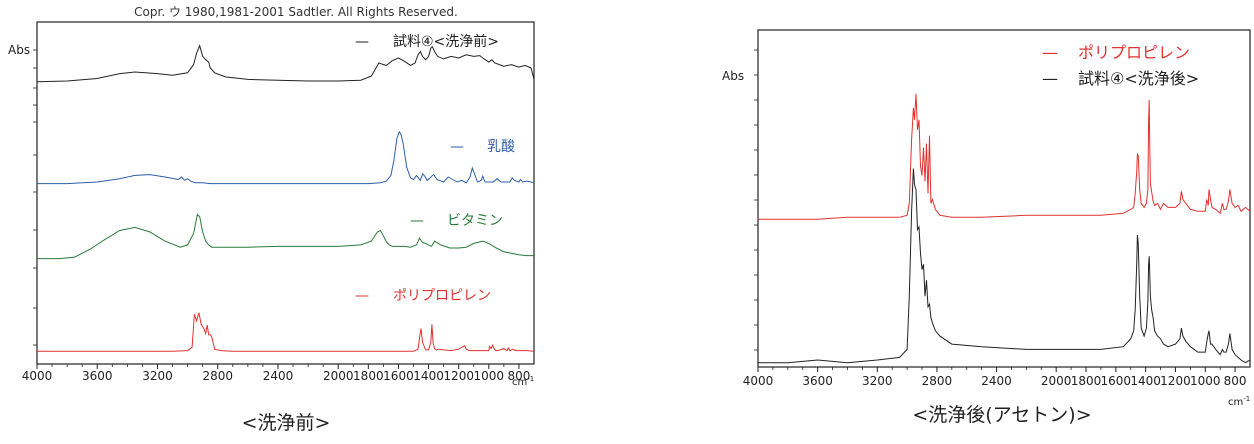 The image size is (1254, 444). I want to click on legend-entry-sample4-before: — 試料④<洗浄前>, so click(427, 41).